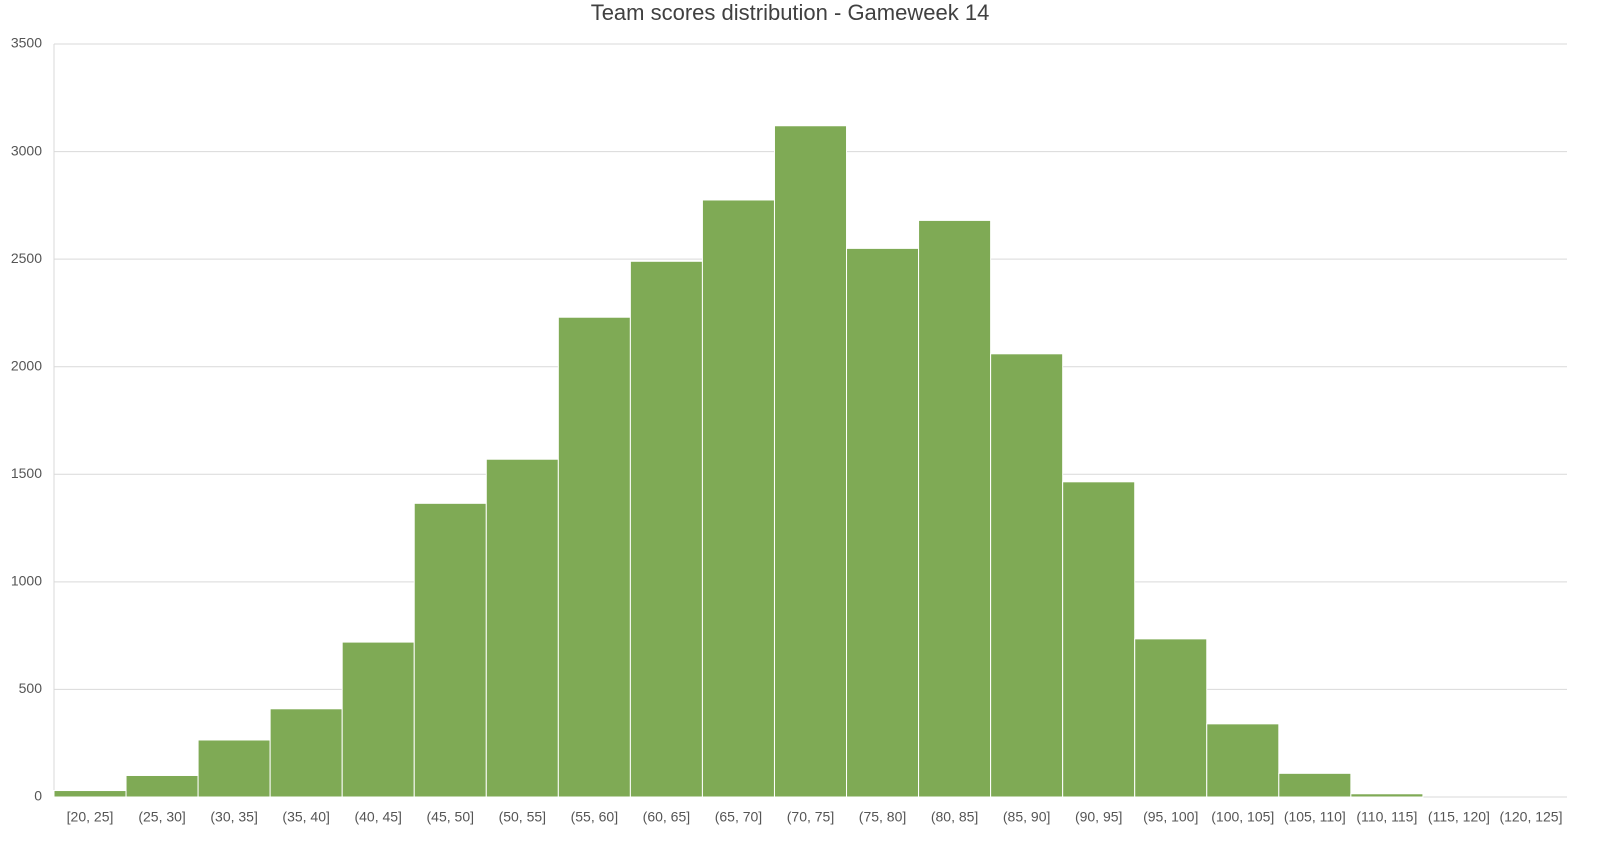 The width and height of the screenshot is (1600, 855). I want to click on x-tick-label: (100, 105], so click(1242, 817).